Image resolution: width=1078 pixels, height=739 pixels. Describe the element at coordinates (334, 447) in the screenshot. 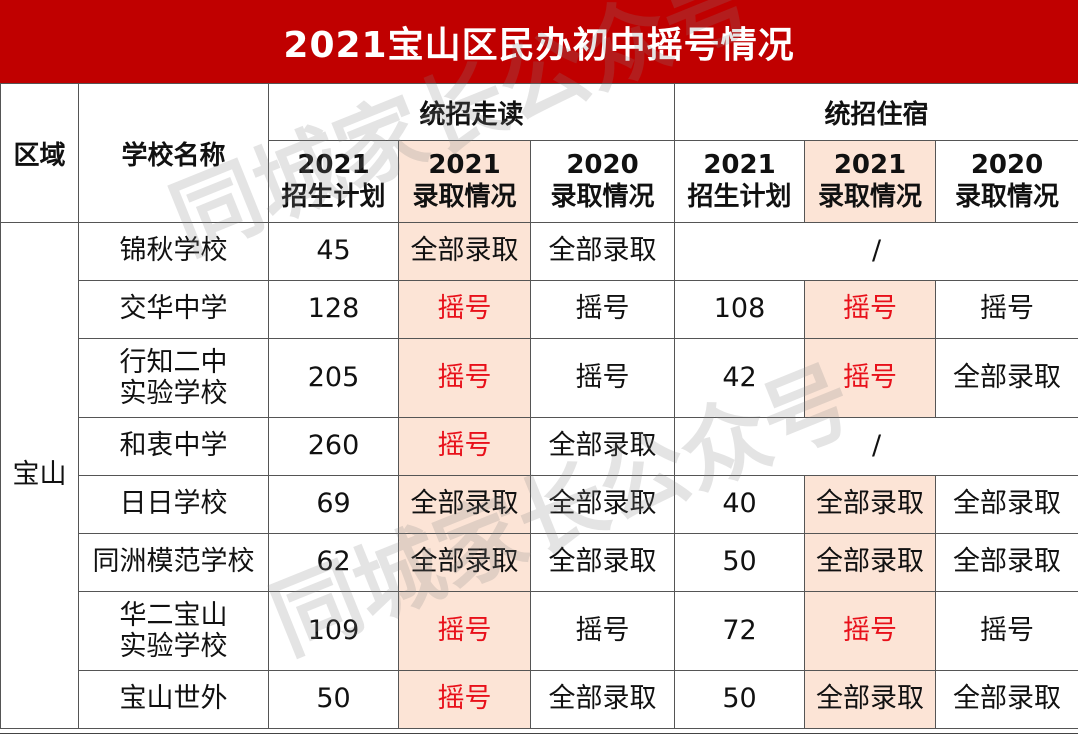

I see `day-plan: 260` at that location.